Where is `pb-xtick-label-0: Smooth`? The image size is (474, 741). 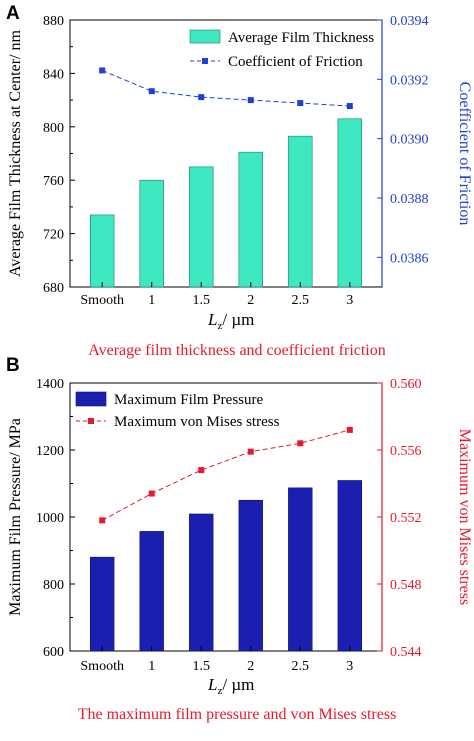 pb-xtick-label-0: Smooth is located at coordinates (102, 666).